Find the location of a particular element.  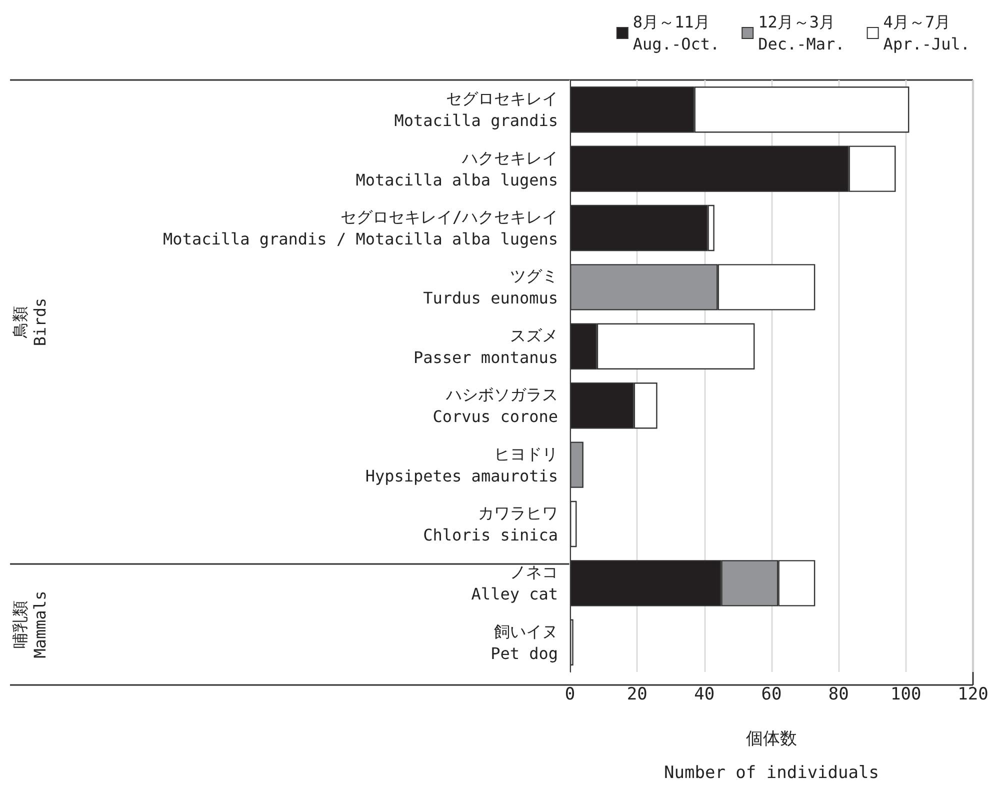

x-tick-label: 100 is located at coordinates (906, 694).